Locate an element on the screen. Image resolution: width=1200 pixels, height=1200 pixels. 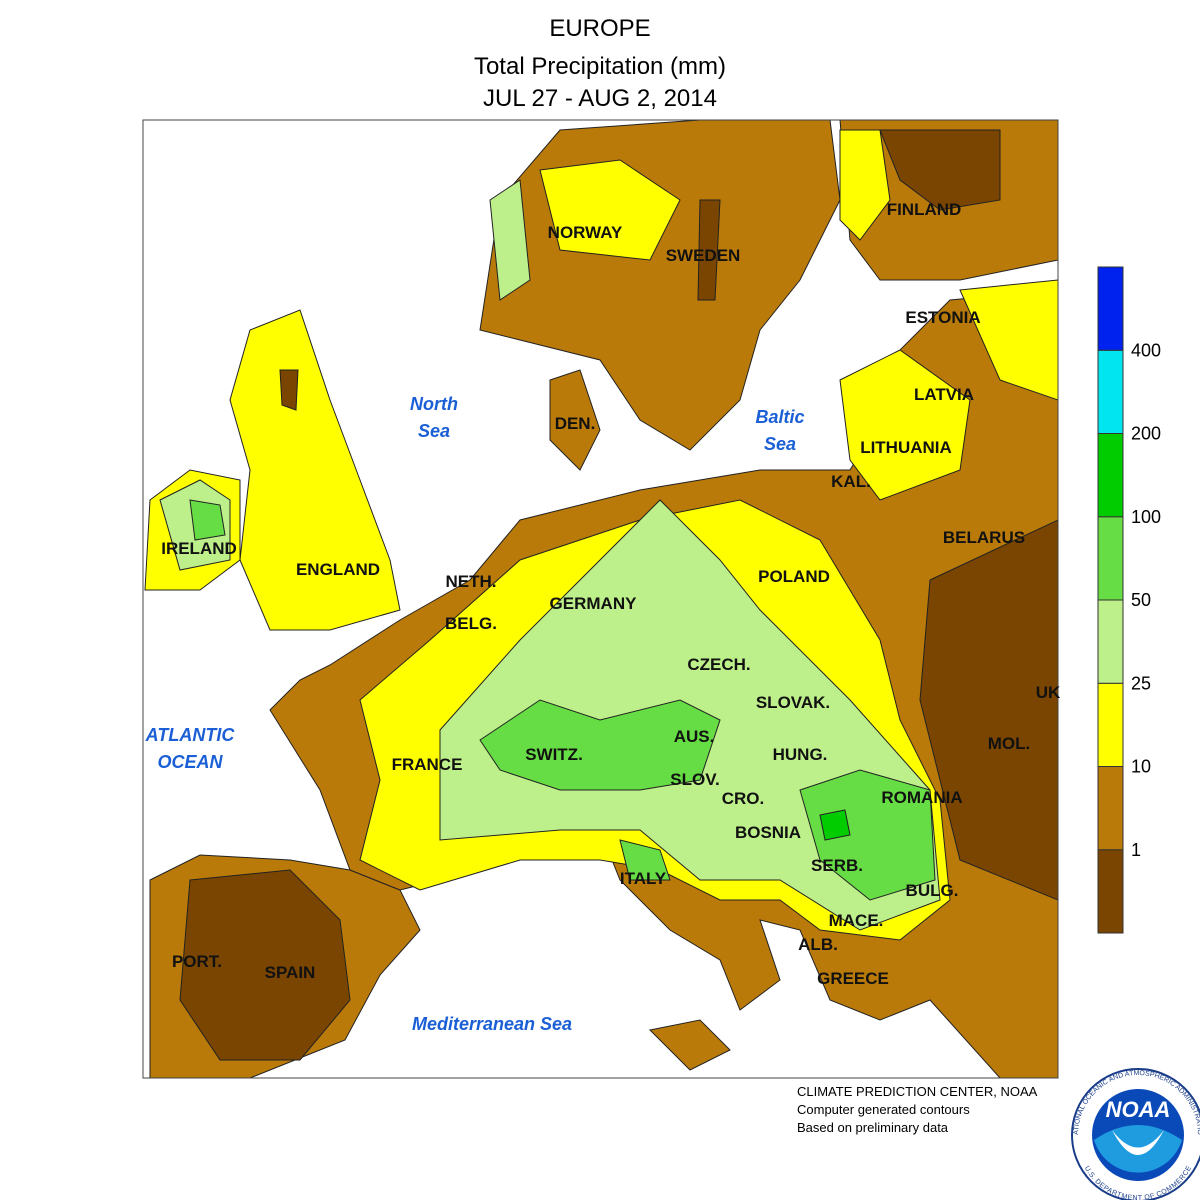
country-label: ENGLAND is located at coordinates (338, 569).